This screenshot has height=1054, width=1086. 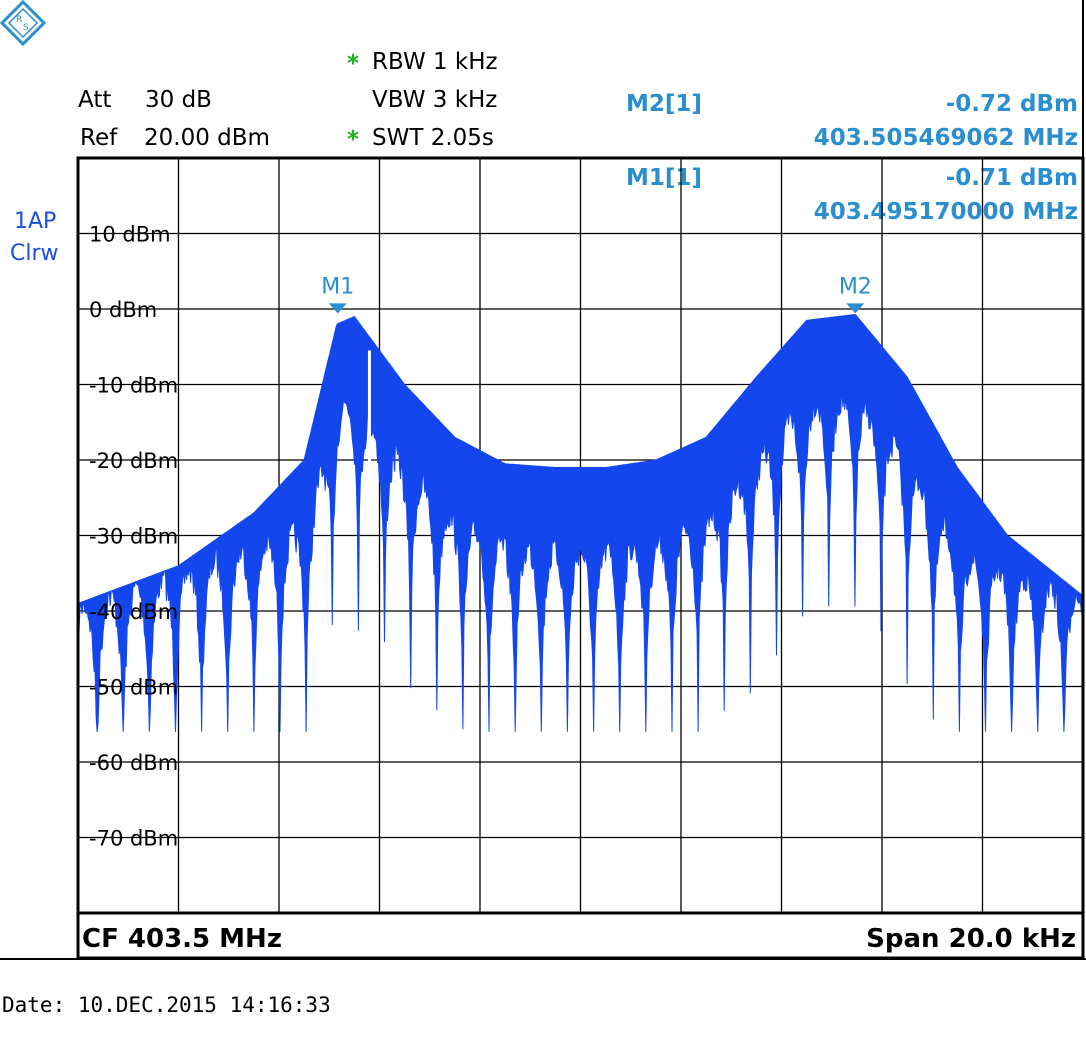 I want to click on trace-label-clrw: Clrw, so click(x=34, y=253).